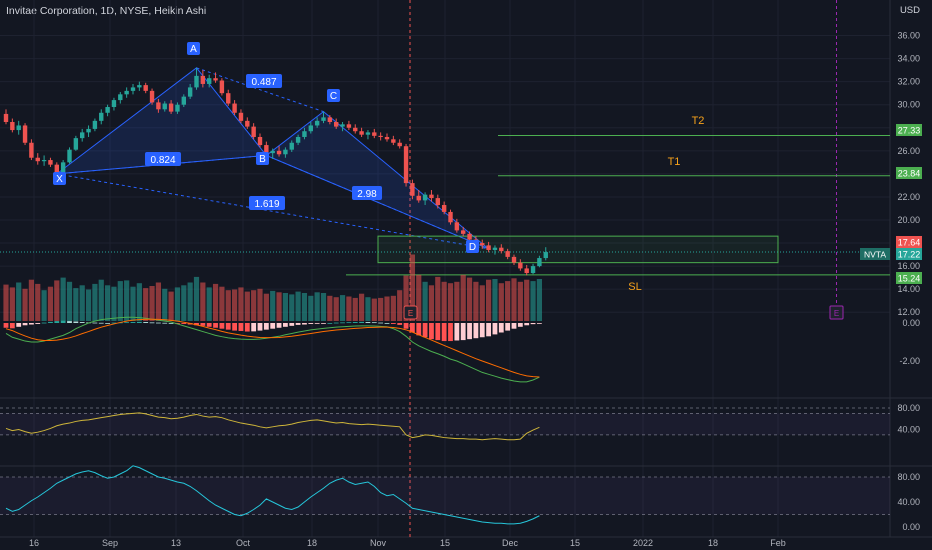 The height and width of the screenshot is (550, 932). I want to click on pattern-label-d-text: D, so click(472, 247).